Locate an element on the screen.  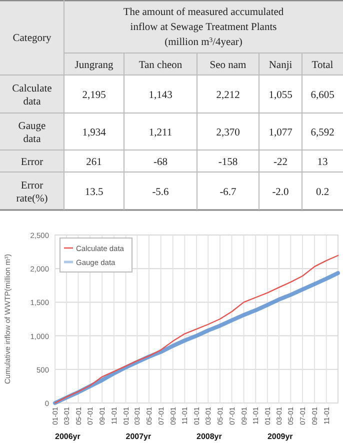
category-label: Seo nam is located at coordinates (228, 65).